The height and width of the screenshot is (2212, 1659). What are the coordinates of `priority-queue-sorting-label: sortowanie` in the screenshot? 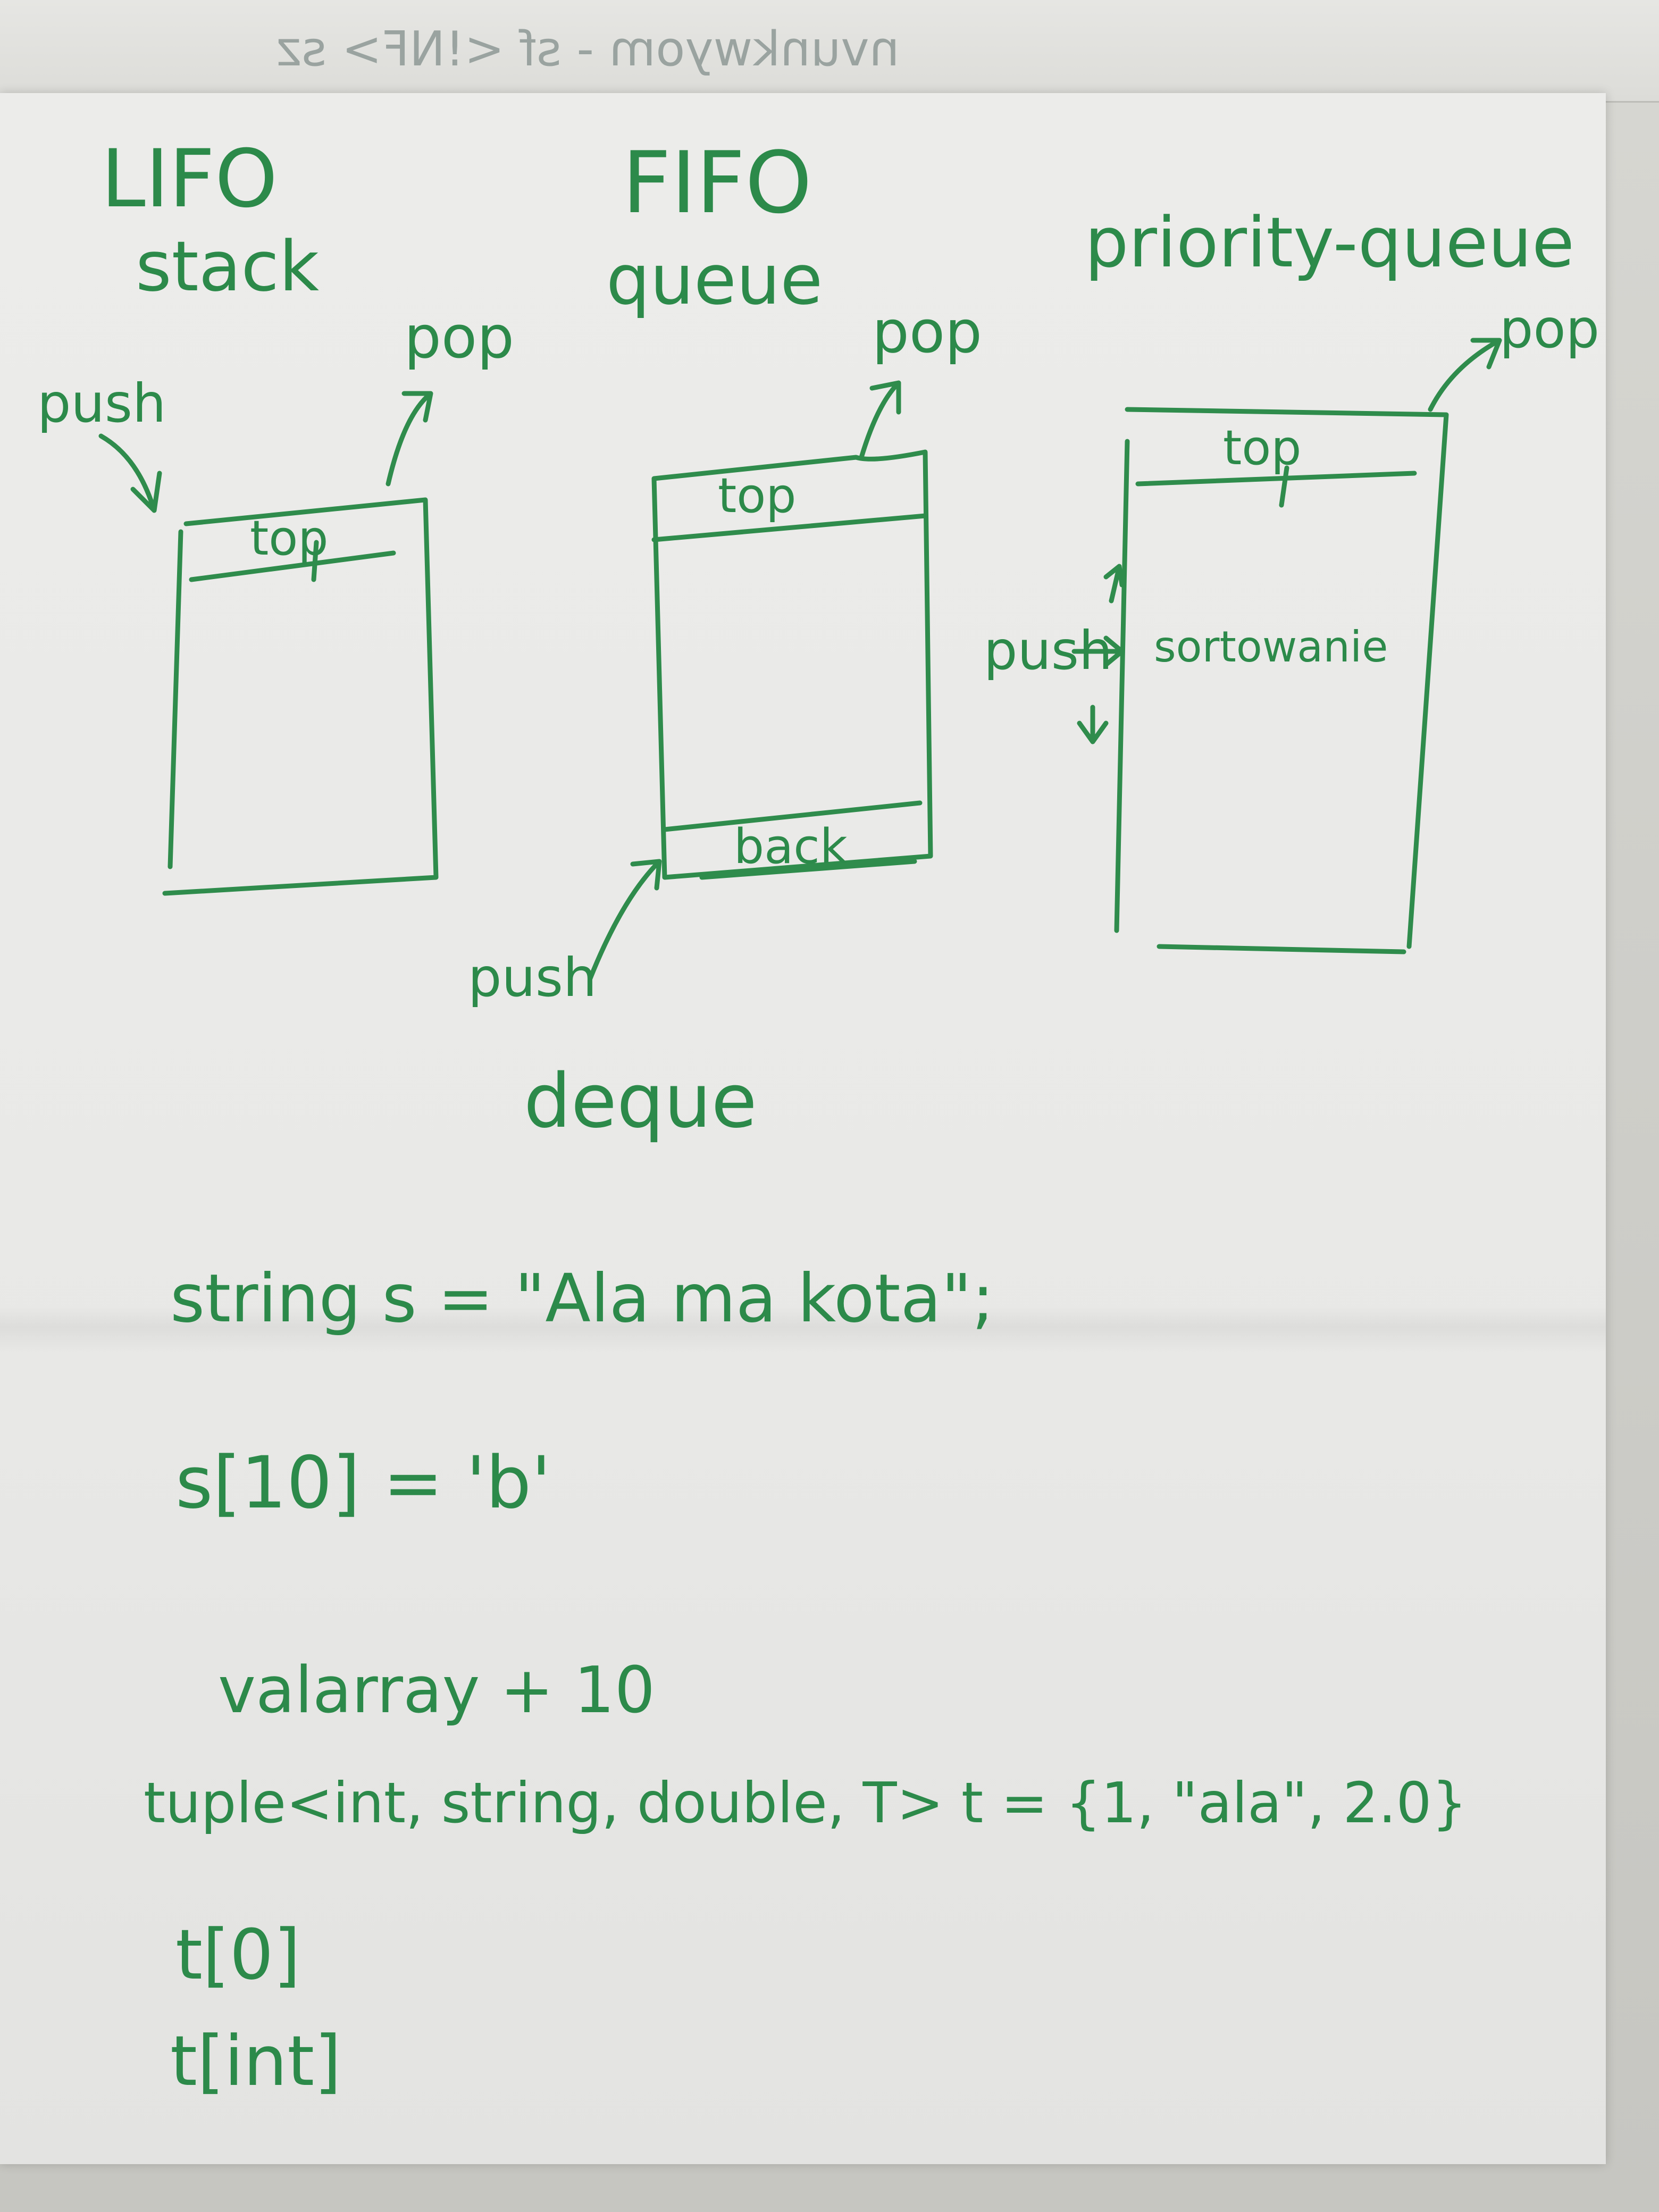 It's located at (1271, 647).